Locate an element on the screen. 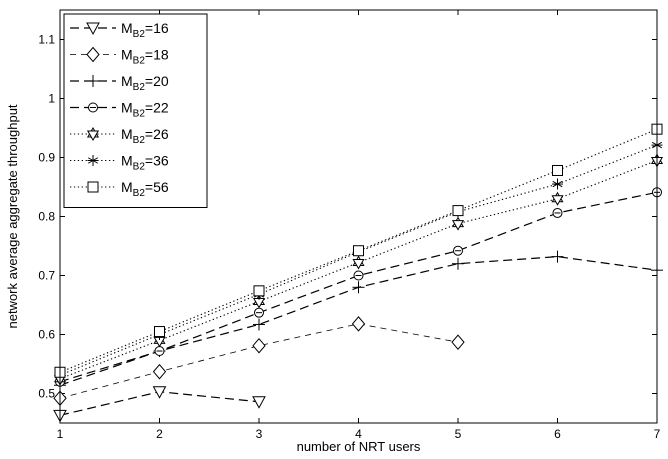 The height and width of the screenshot is (459, 668). legend-label: MB2=56 is located at coordinates (145, 189).